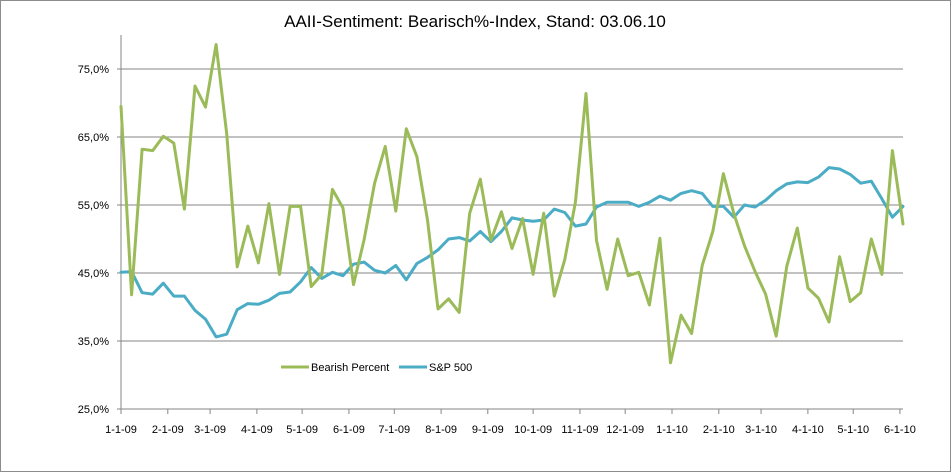  What do you see at coordinates (93, 410) in the screenshot?
I see `y-tick-label: 25,0%` at bounding box center [93, 410].